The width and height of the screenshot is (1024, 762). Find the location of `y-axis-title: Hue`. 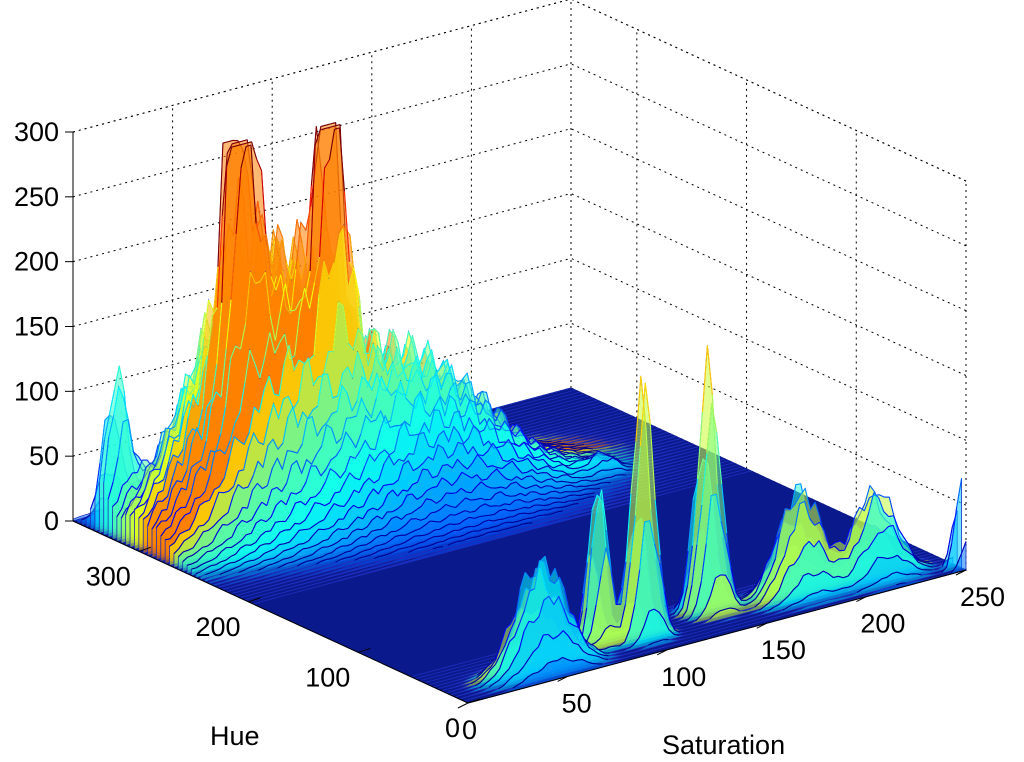

y-axis-title: Hue is located at coordinates (235, 736).